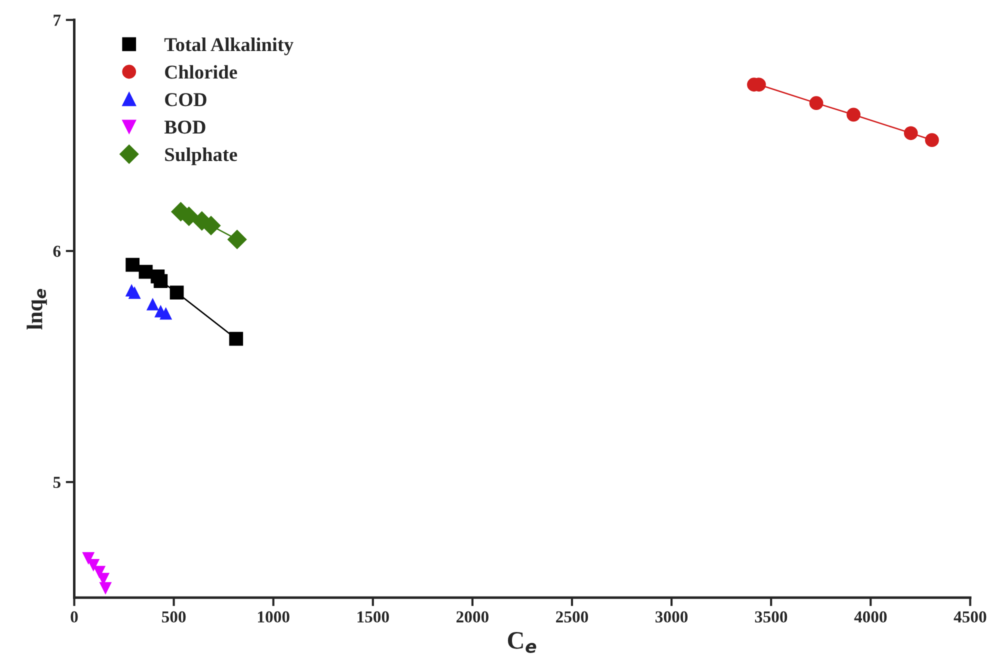 The width and height of the screenshot is (990, 664). Describe the element at coordinates (672, 617) in the screenshot. I see `x-tick-label: 3000` at that location.